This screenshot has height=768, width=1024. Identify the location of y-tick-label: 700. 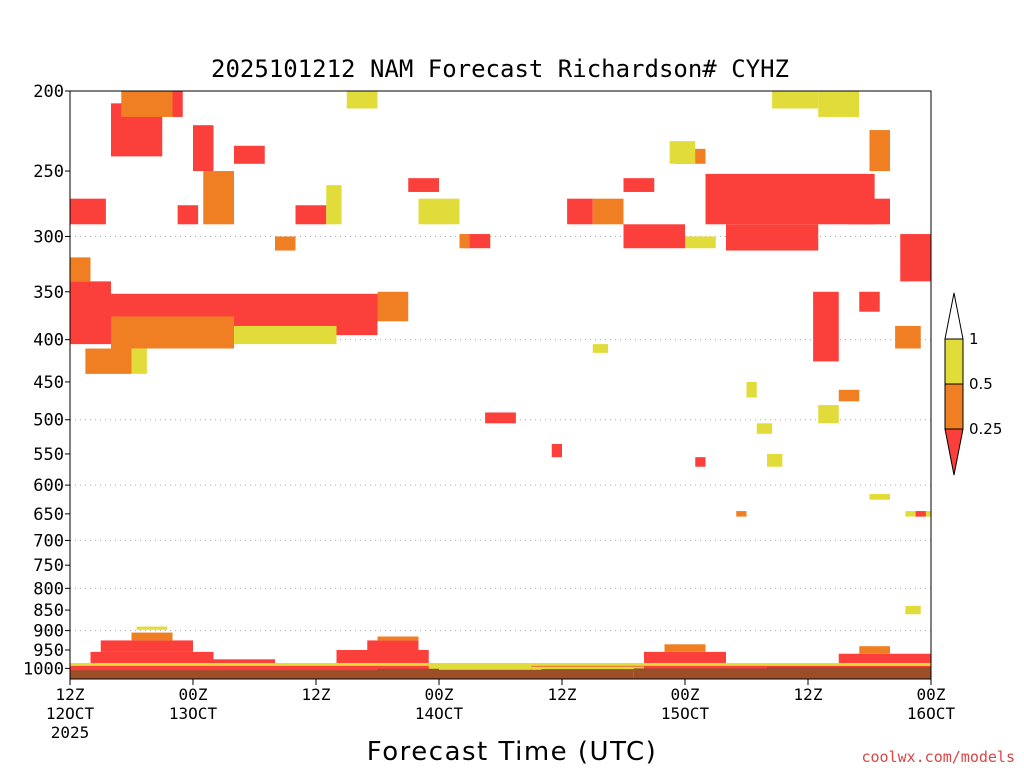
(48, 541).